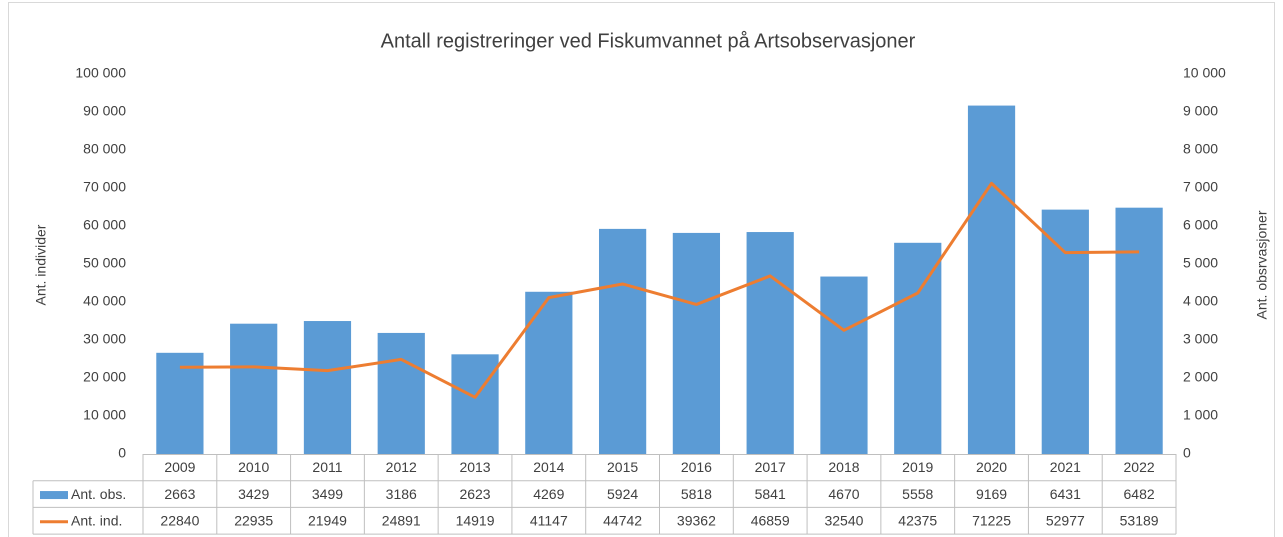  I want to click on x-tick-label: 2015, so click(622, 467).